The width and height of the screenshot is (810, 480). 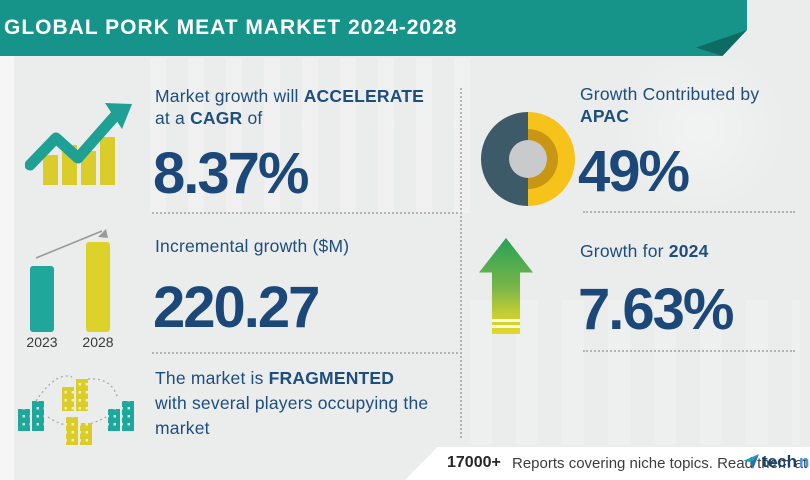 I want to click on cagr-value: 8.37%, so click(x=231, y=173).